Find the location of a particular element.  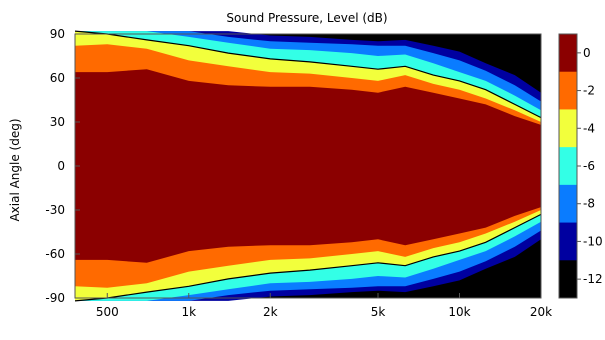

colorbar-tick-label: -12 is located at coordinates (593, 279).